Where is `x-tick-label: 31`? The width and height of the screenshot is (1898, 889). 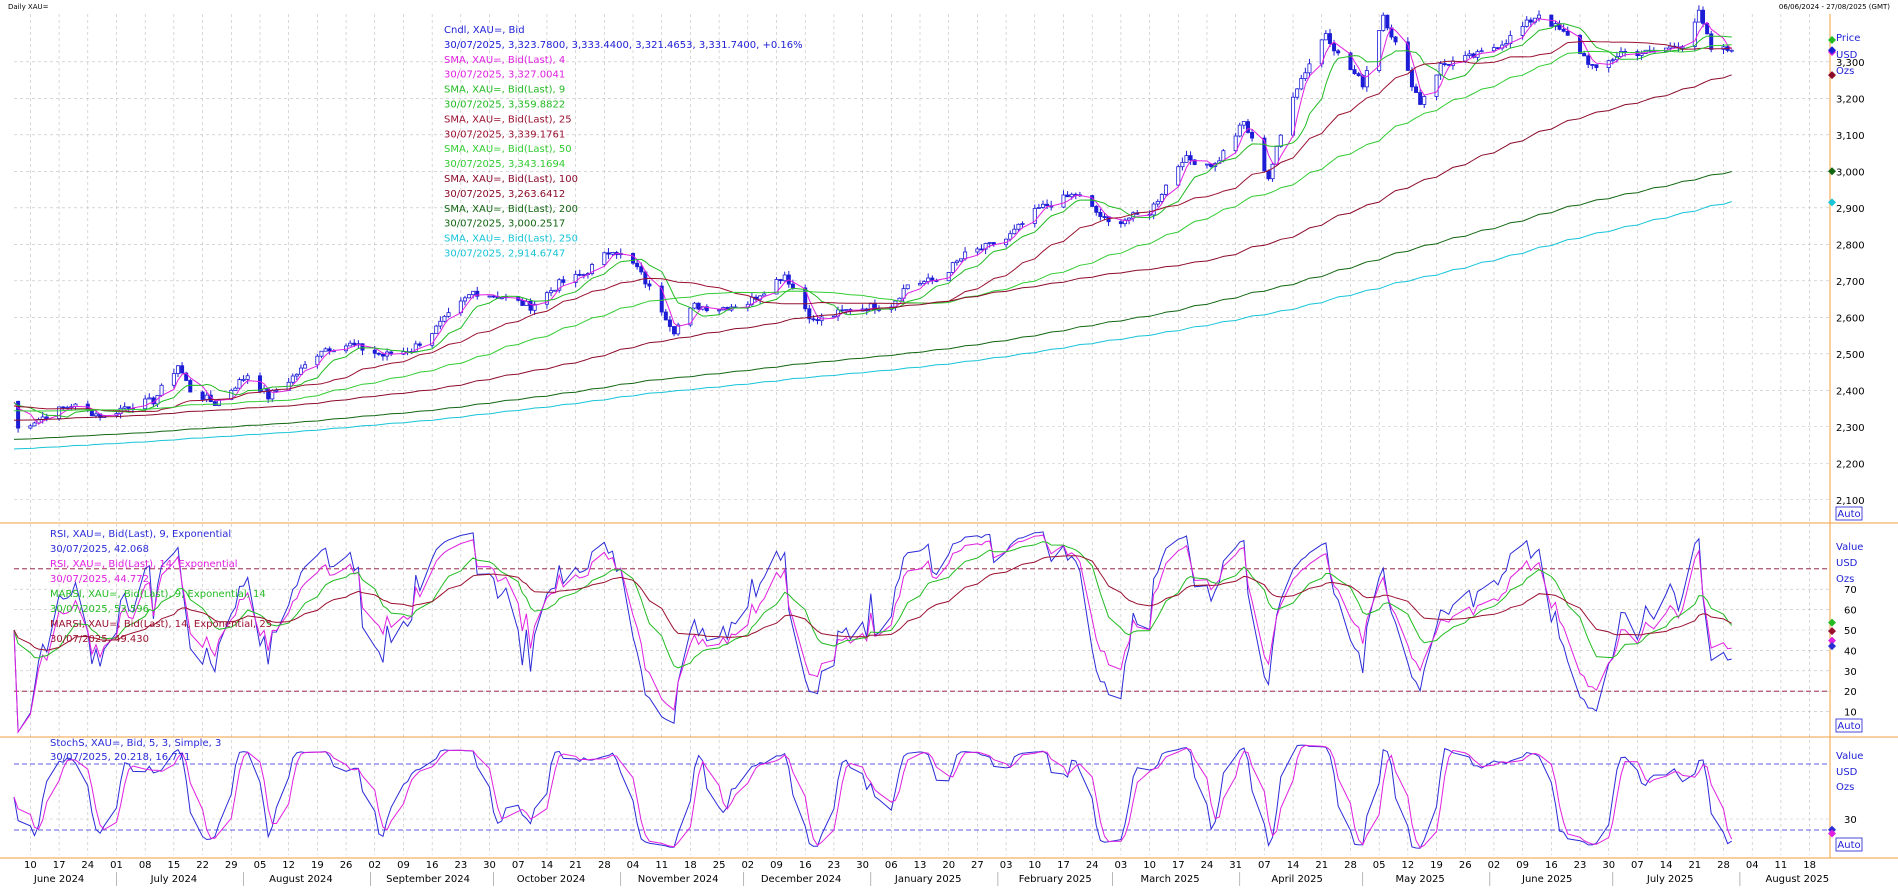 x-tick-label: 31 is located at coordinates (1235, 865).